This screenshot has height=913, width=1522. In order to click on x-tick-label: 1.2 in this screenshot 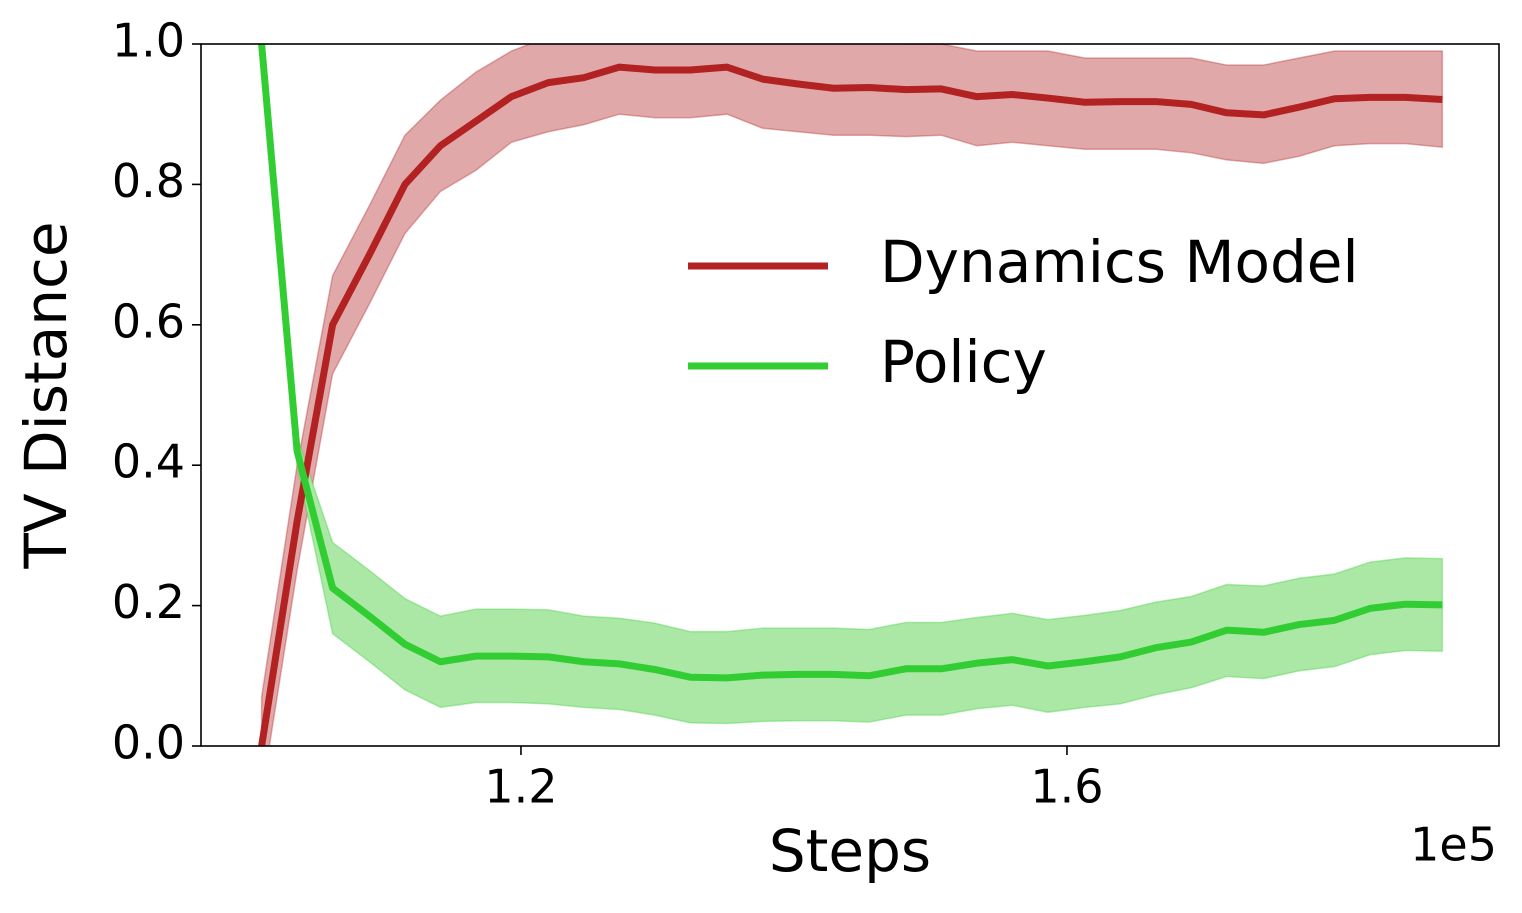, I will do `click(520, 787)`.